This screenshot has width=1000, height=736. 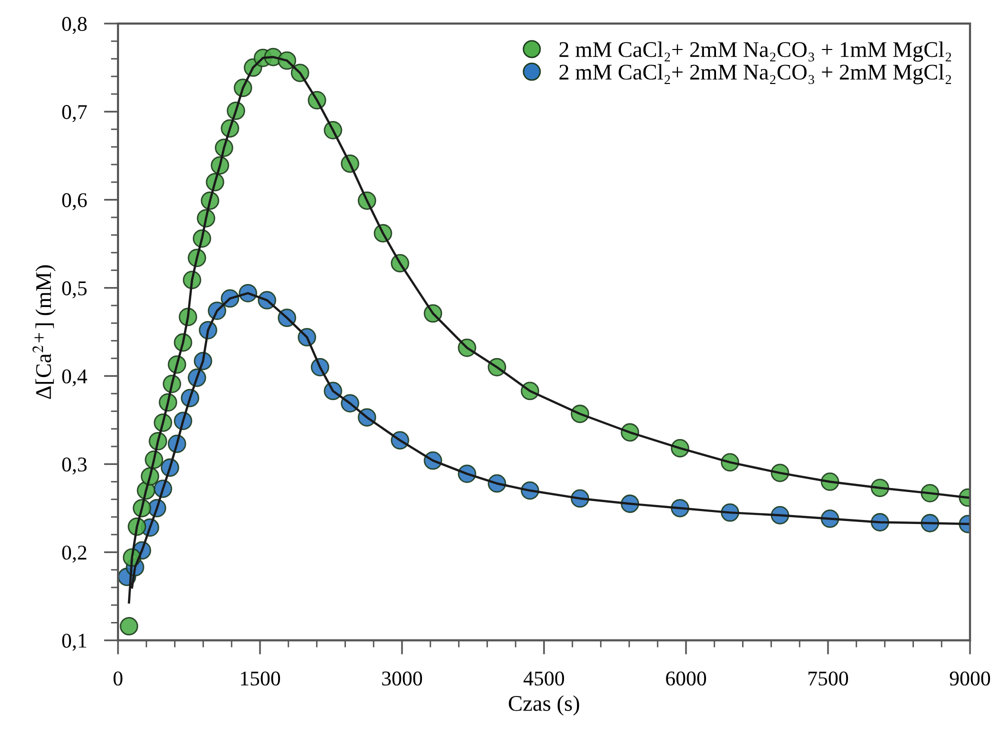 What do you see at coordinates (686, 678) in the screenshot?
I see `x-tick-label: 6000` at bounding box center [686, 678].